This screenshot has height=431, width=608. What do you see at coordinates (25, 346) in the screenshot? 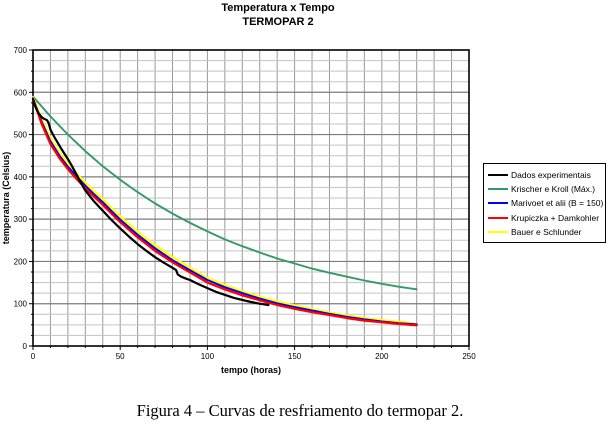
I see `y-tick-label: 0` at bounding box center [25, 346].